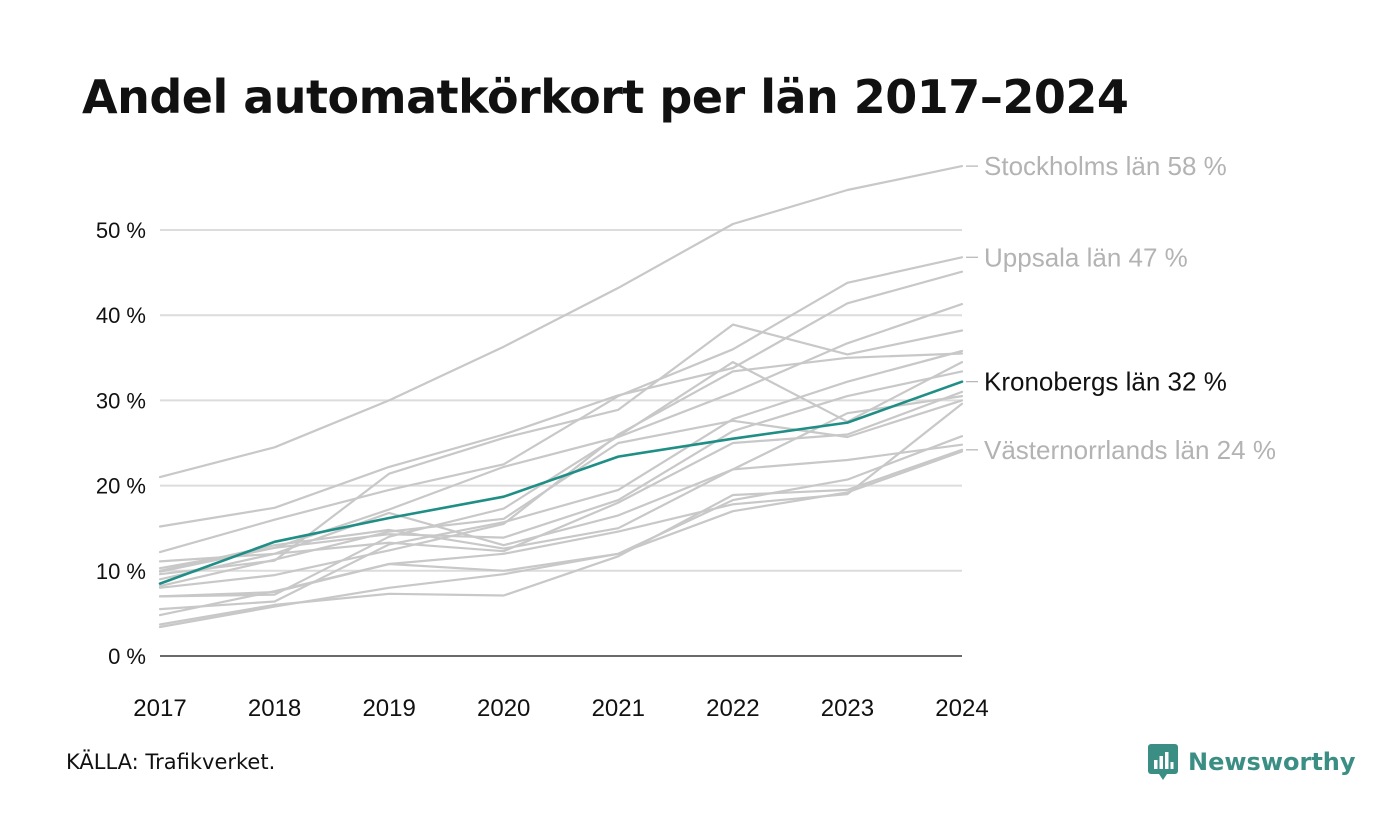 The image size is (1400, 840). I want to click on x-tick-label: 2023, so click(847, 708).